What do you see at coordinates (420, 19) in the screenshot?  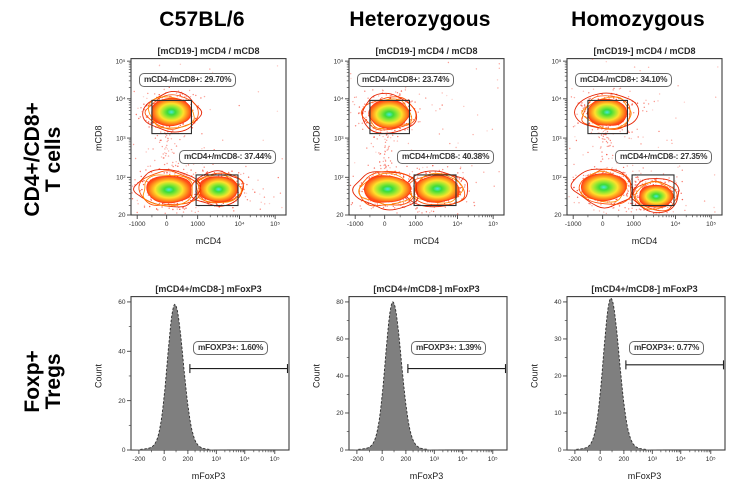 I see `column-header-heterozygous: Heterozygous` at bounding box center [420, 19].